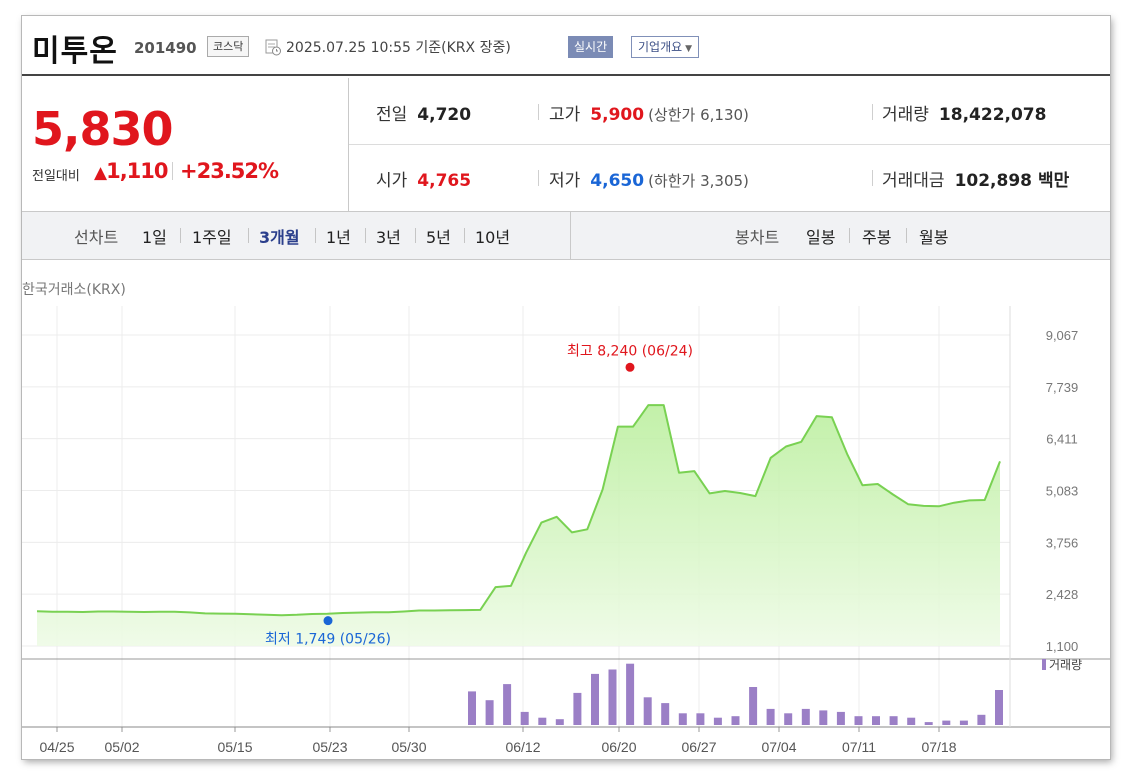 Image resolution: width=1132 pixels, height=776 pixels. I want to click on change-percent: +23.52%, so click(229, 171).